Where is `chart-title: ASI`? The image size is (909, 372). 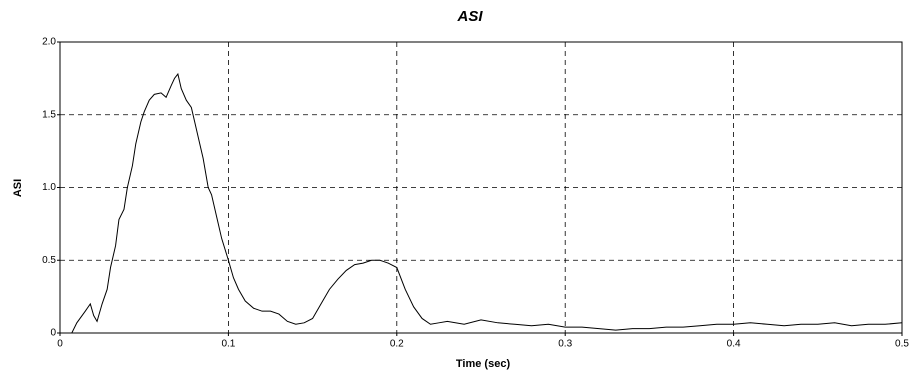 chart-title: ASI is located at coordinates (469, 16).